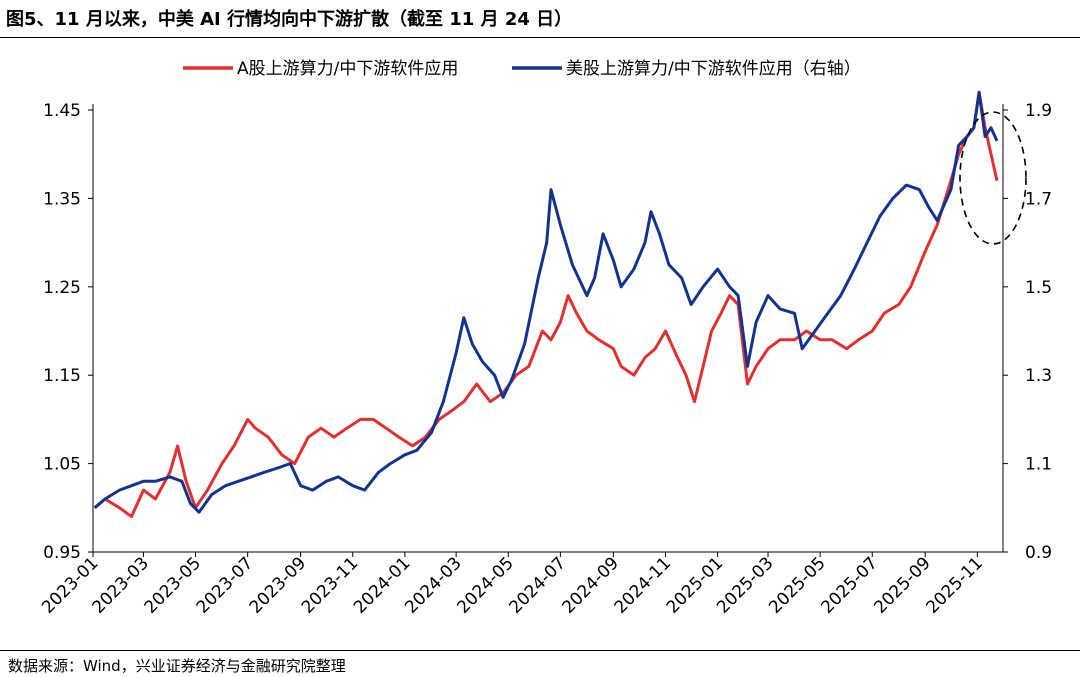  What do you see at coordinates (330, 585) in the screenshot?
I see `x-tick-label: 2023-11` at bounding box center [330, 585].